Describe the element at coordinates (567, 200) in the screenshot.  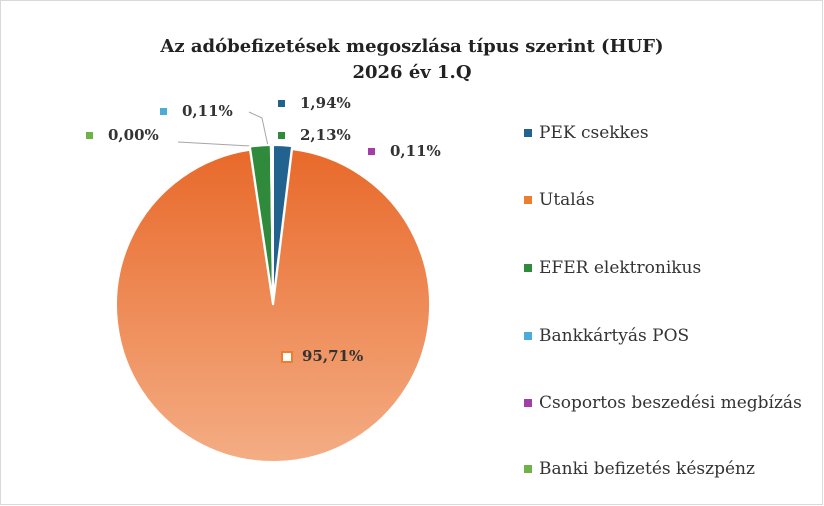
I see `legend-label: Utalás` at that location.